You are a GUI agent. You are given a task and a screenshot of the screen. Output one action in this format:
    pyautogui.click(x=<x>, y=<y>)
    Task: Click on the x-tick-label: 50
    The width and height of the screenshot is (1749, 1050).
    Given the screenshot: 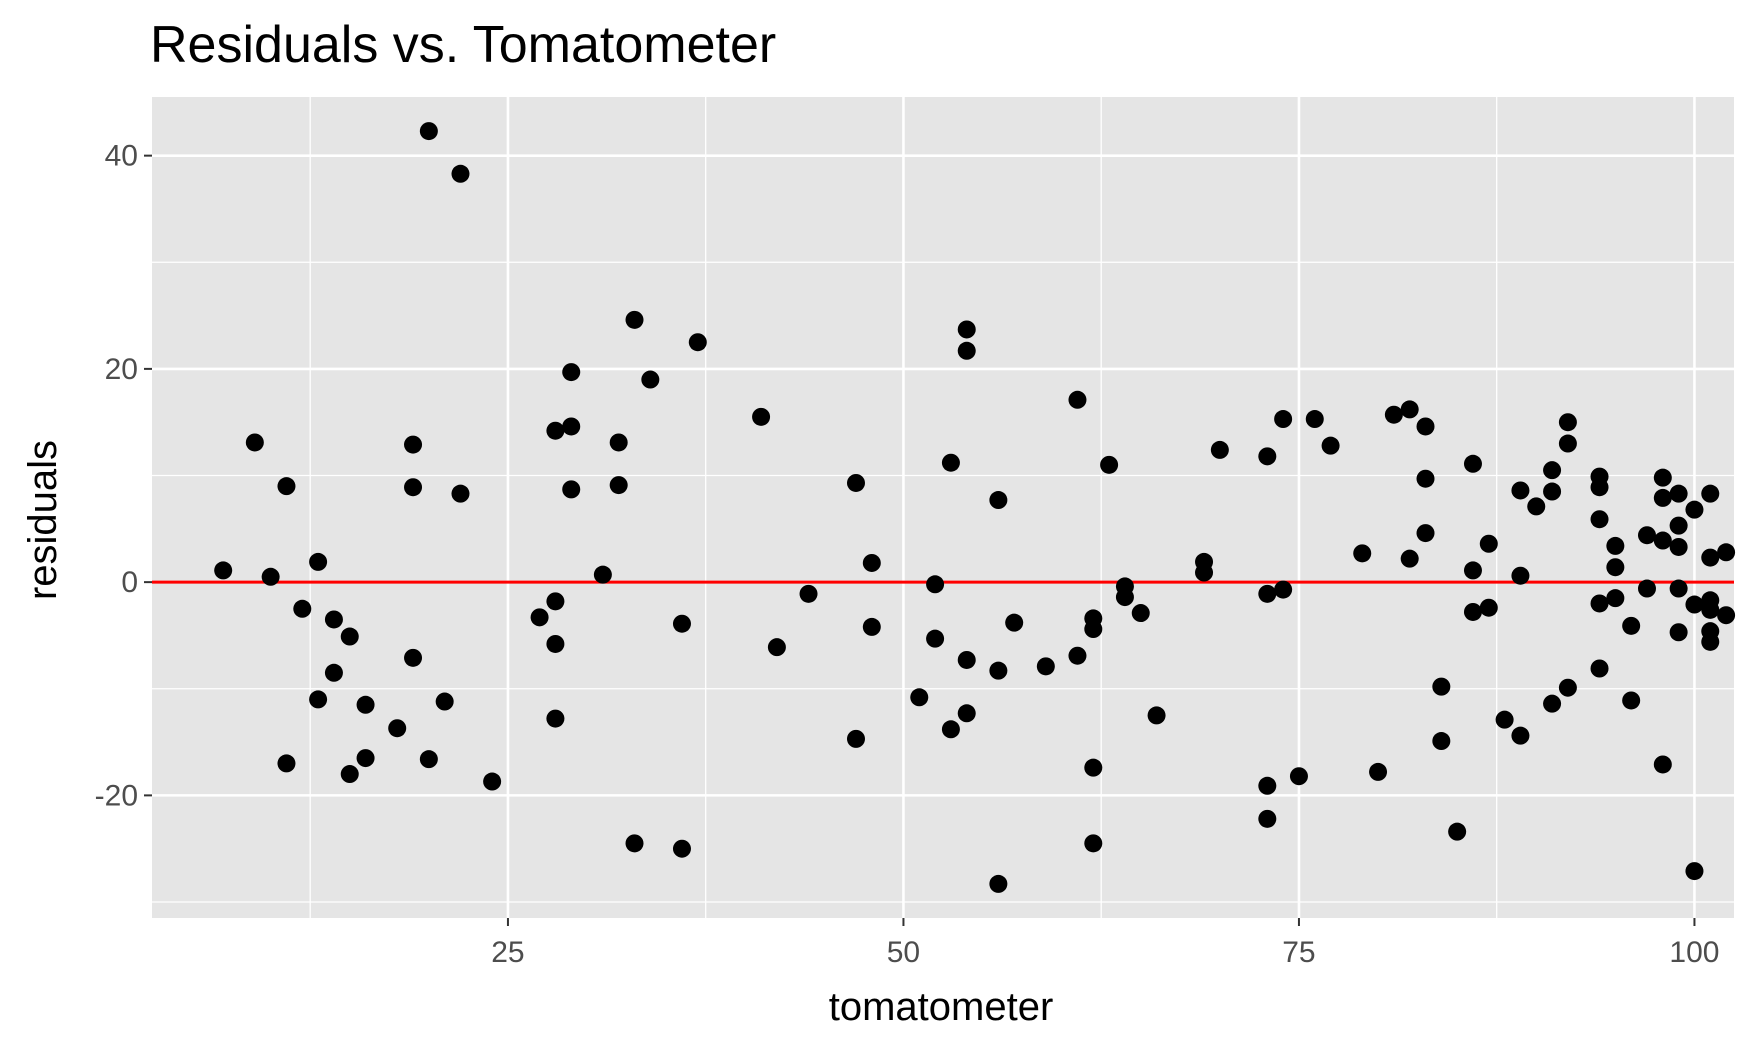 What is the action you would take?
    pyautogui.click(x=903, y=952)
    